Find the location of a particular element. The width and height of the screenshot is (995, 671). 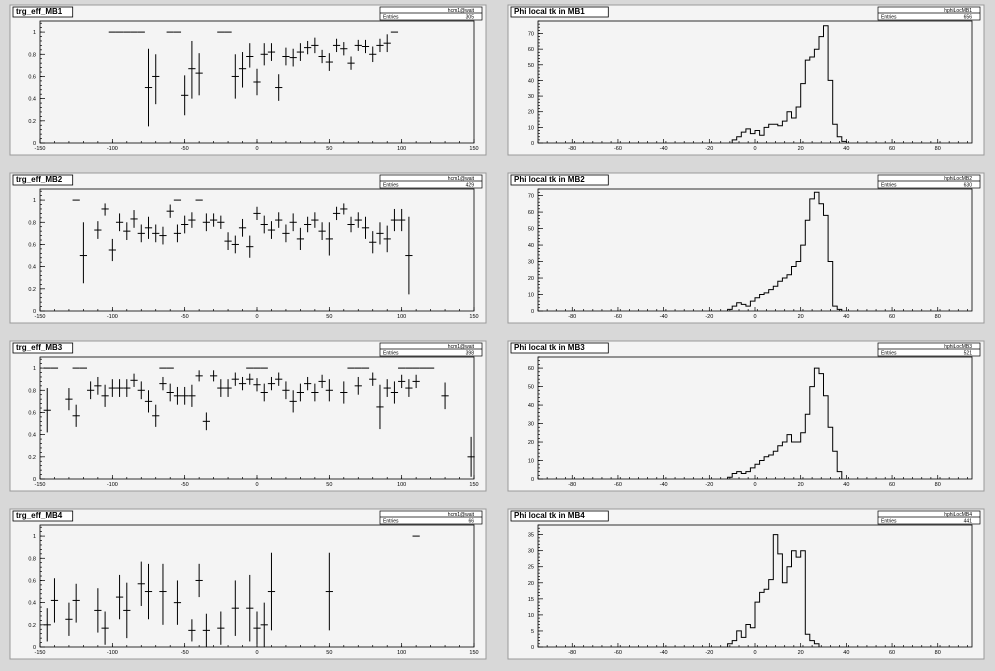

stats-box: hcm1@wait Entries 305 is located at coordinates (431, 13).